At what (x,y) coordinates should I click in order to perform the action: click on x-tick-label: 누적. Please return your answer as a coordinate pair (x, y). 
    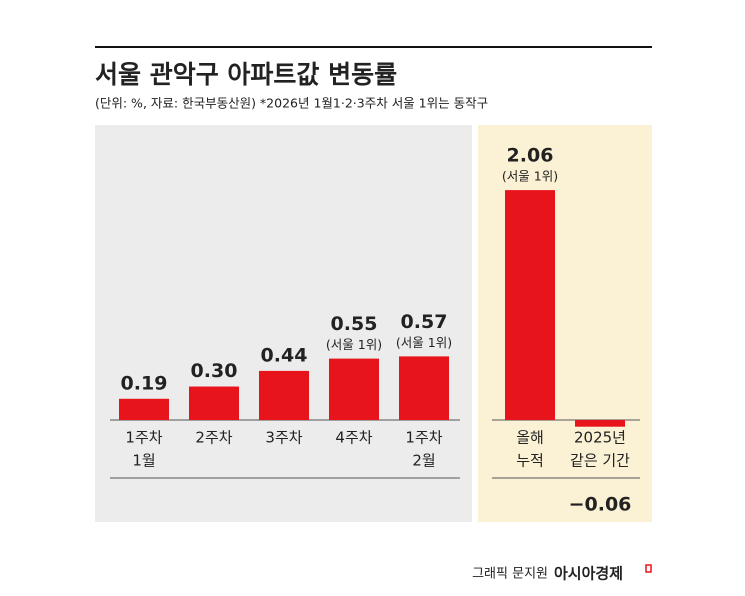
    Looking at the image, I should click on (530, 461).